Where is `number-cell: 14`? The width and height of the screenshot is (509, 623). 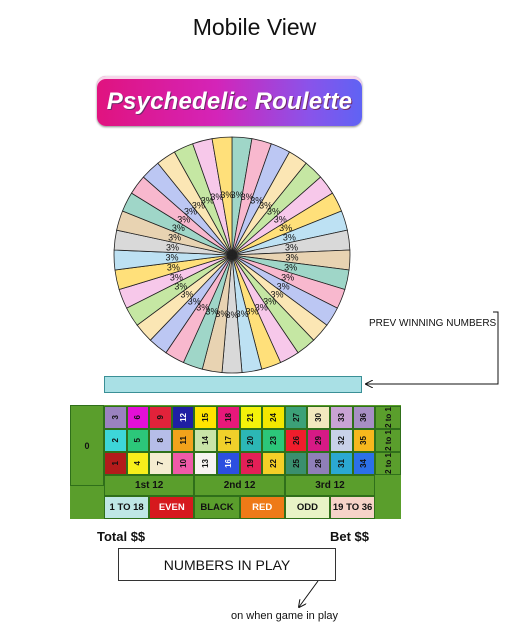
number-cell: 14 is located at coordinates (205, 440).